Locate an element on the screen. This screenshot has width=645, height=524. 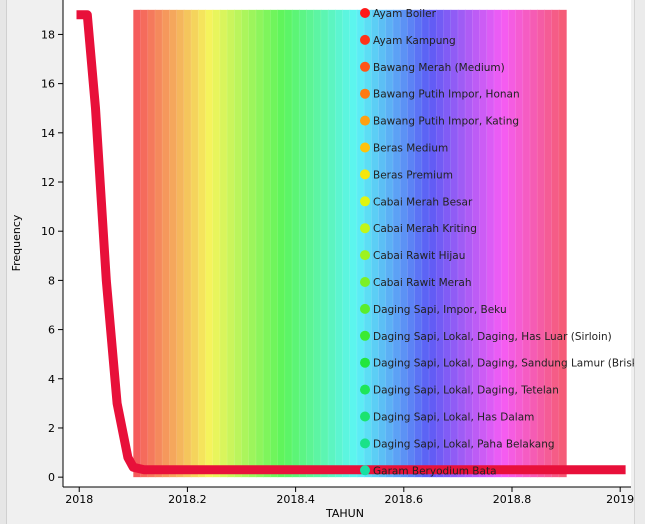
legend-label: Daging Sapi, Impor, Beku is located at coordinates (440, 310).